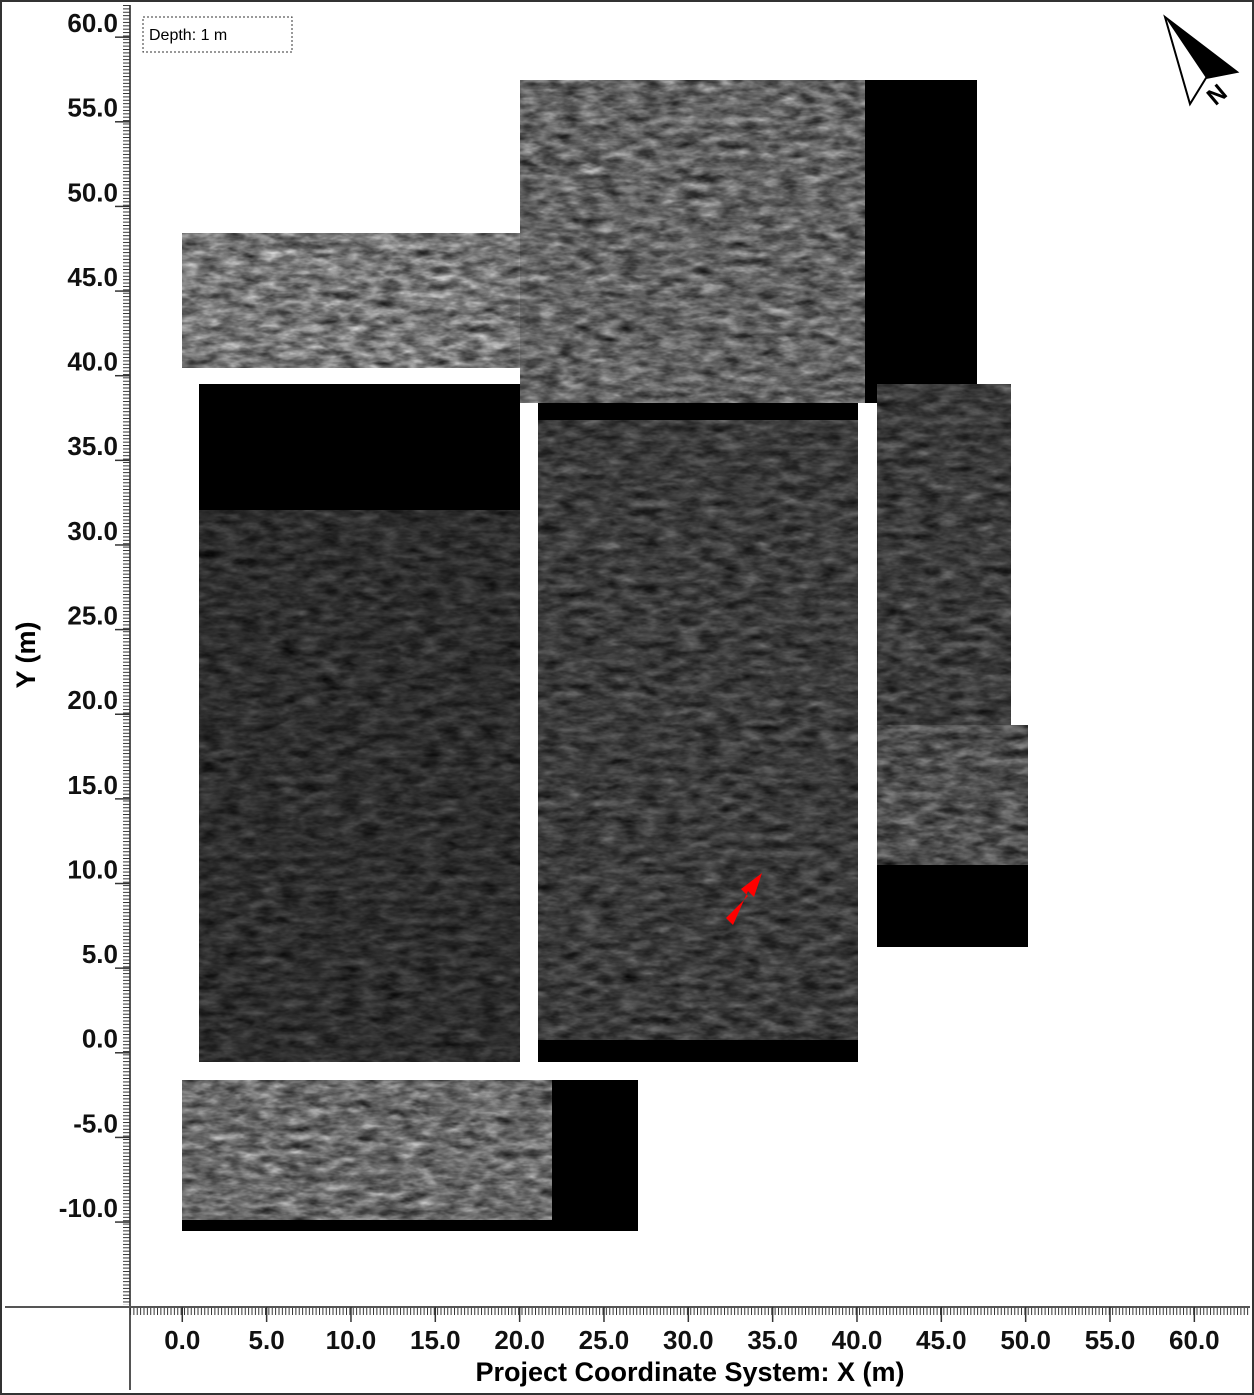  What do you see at coordinates (92, 531) in the screenshot?
I see `y-tick-label: 30.0` at bounding box center [92, 531].